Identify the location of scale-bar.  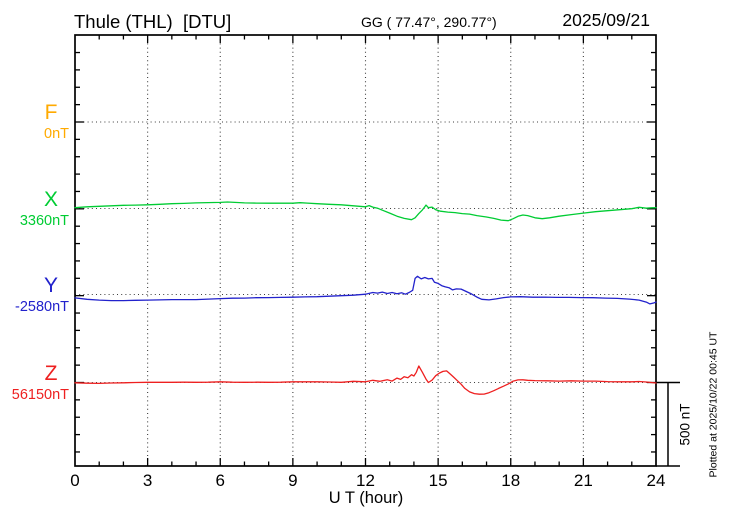
(668, 424).